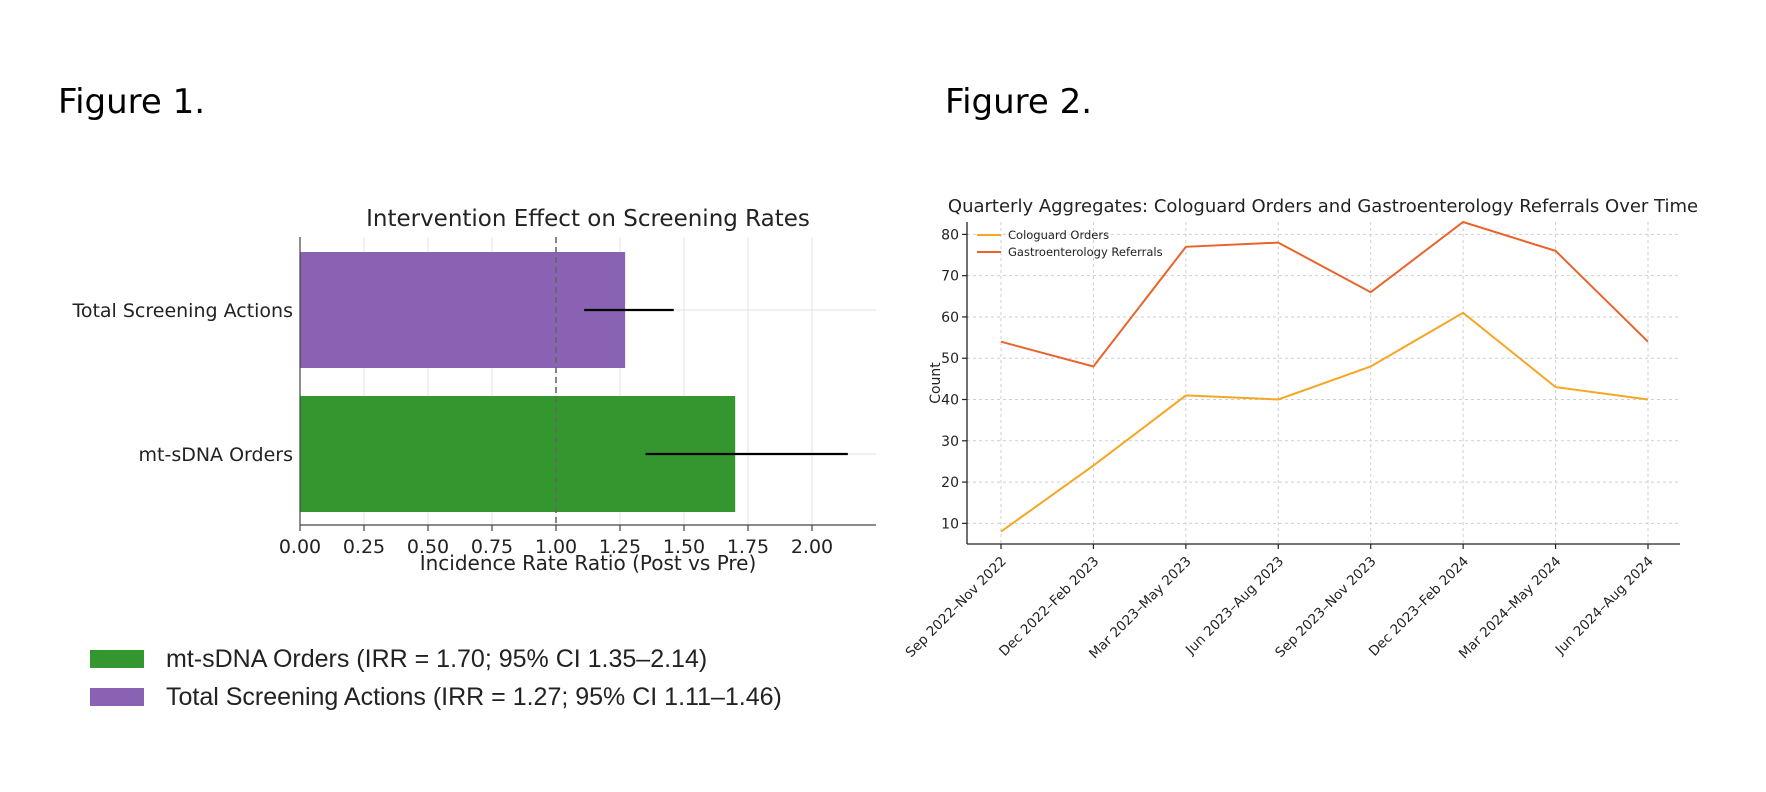  What do you see at coordinates (950, 359) in the screenshot?
I see `y-tick-label: 50` at bounding box center [950, 359].